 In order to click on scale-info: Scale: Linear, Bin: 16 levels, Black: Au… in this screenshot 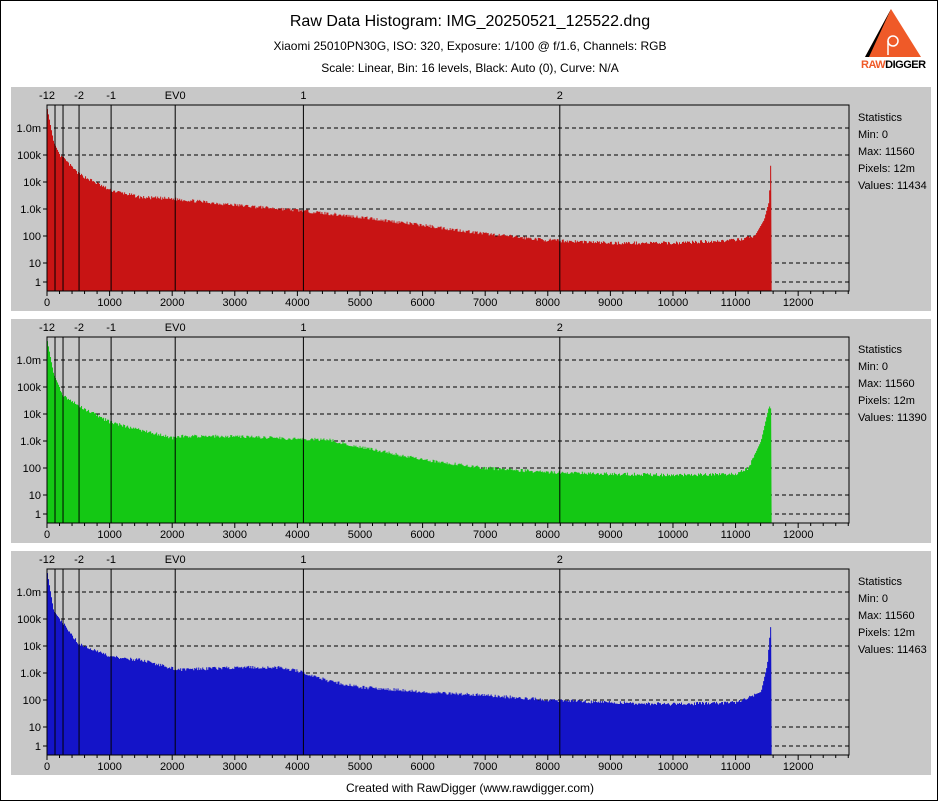, I will do `click(470, 68)`.